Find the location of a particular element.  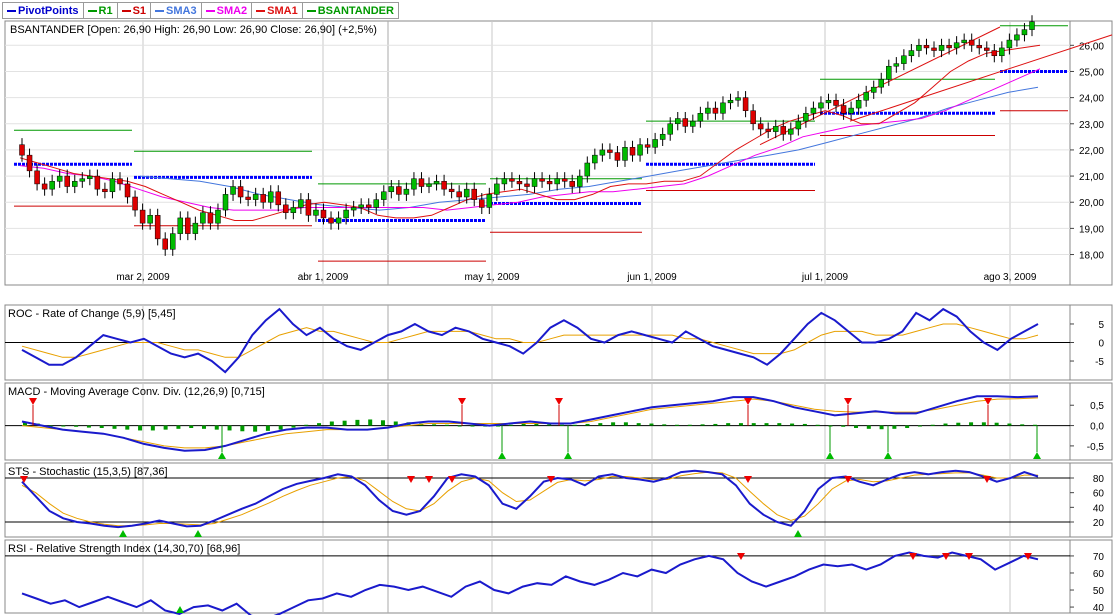

legend-item-pivotpoints: PivotPoints is located at coordinates (43, 10).